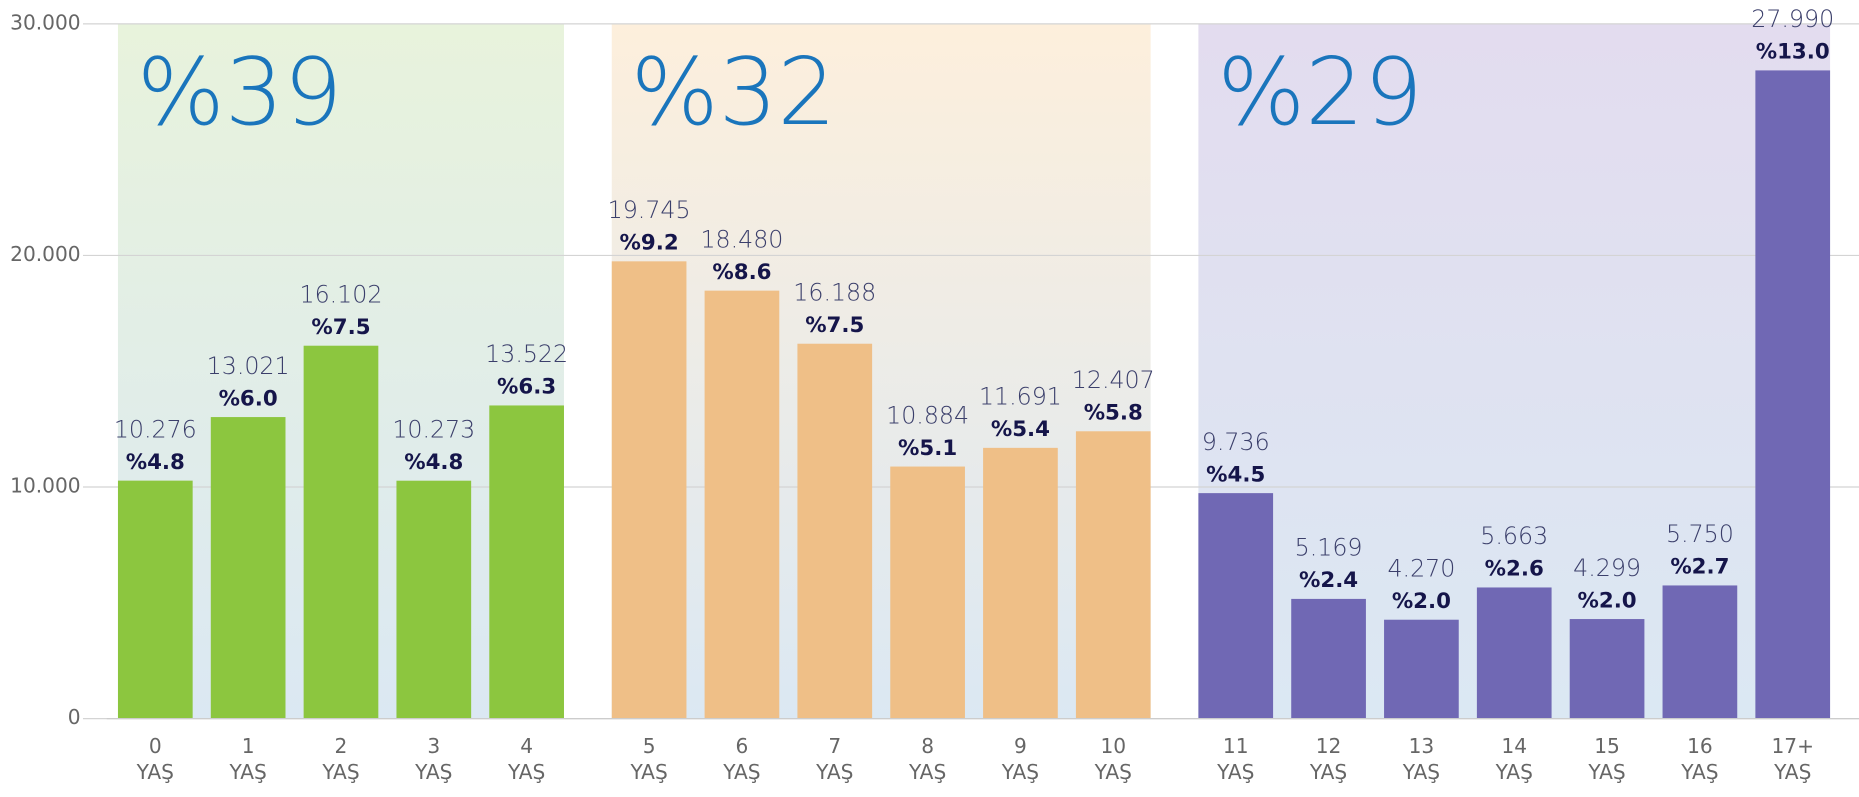  I want to click on percent-label: %9.2, so click(649, 243).